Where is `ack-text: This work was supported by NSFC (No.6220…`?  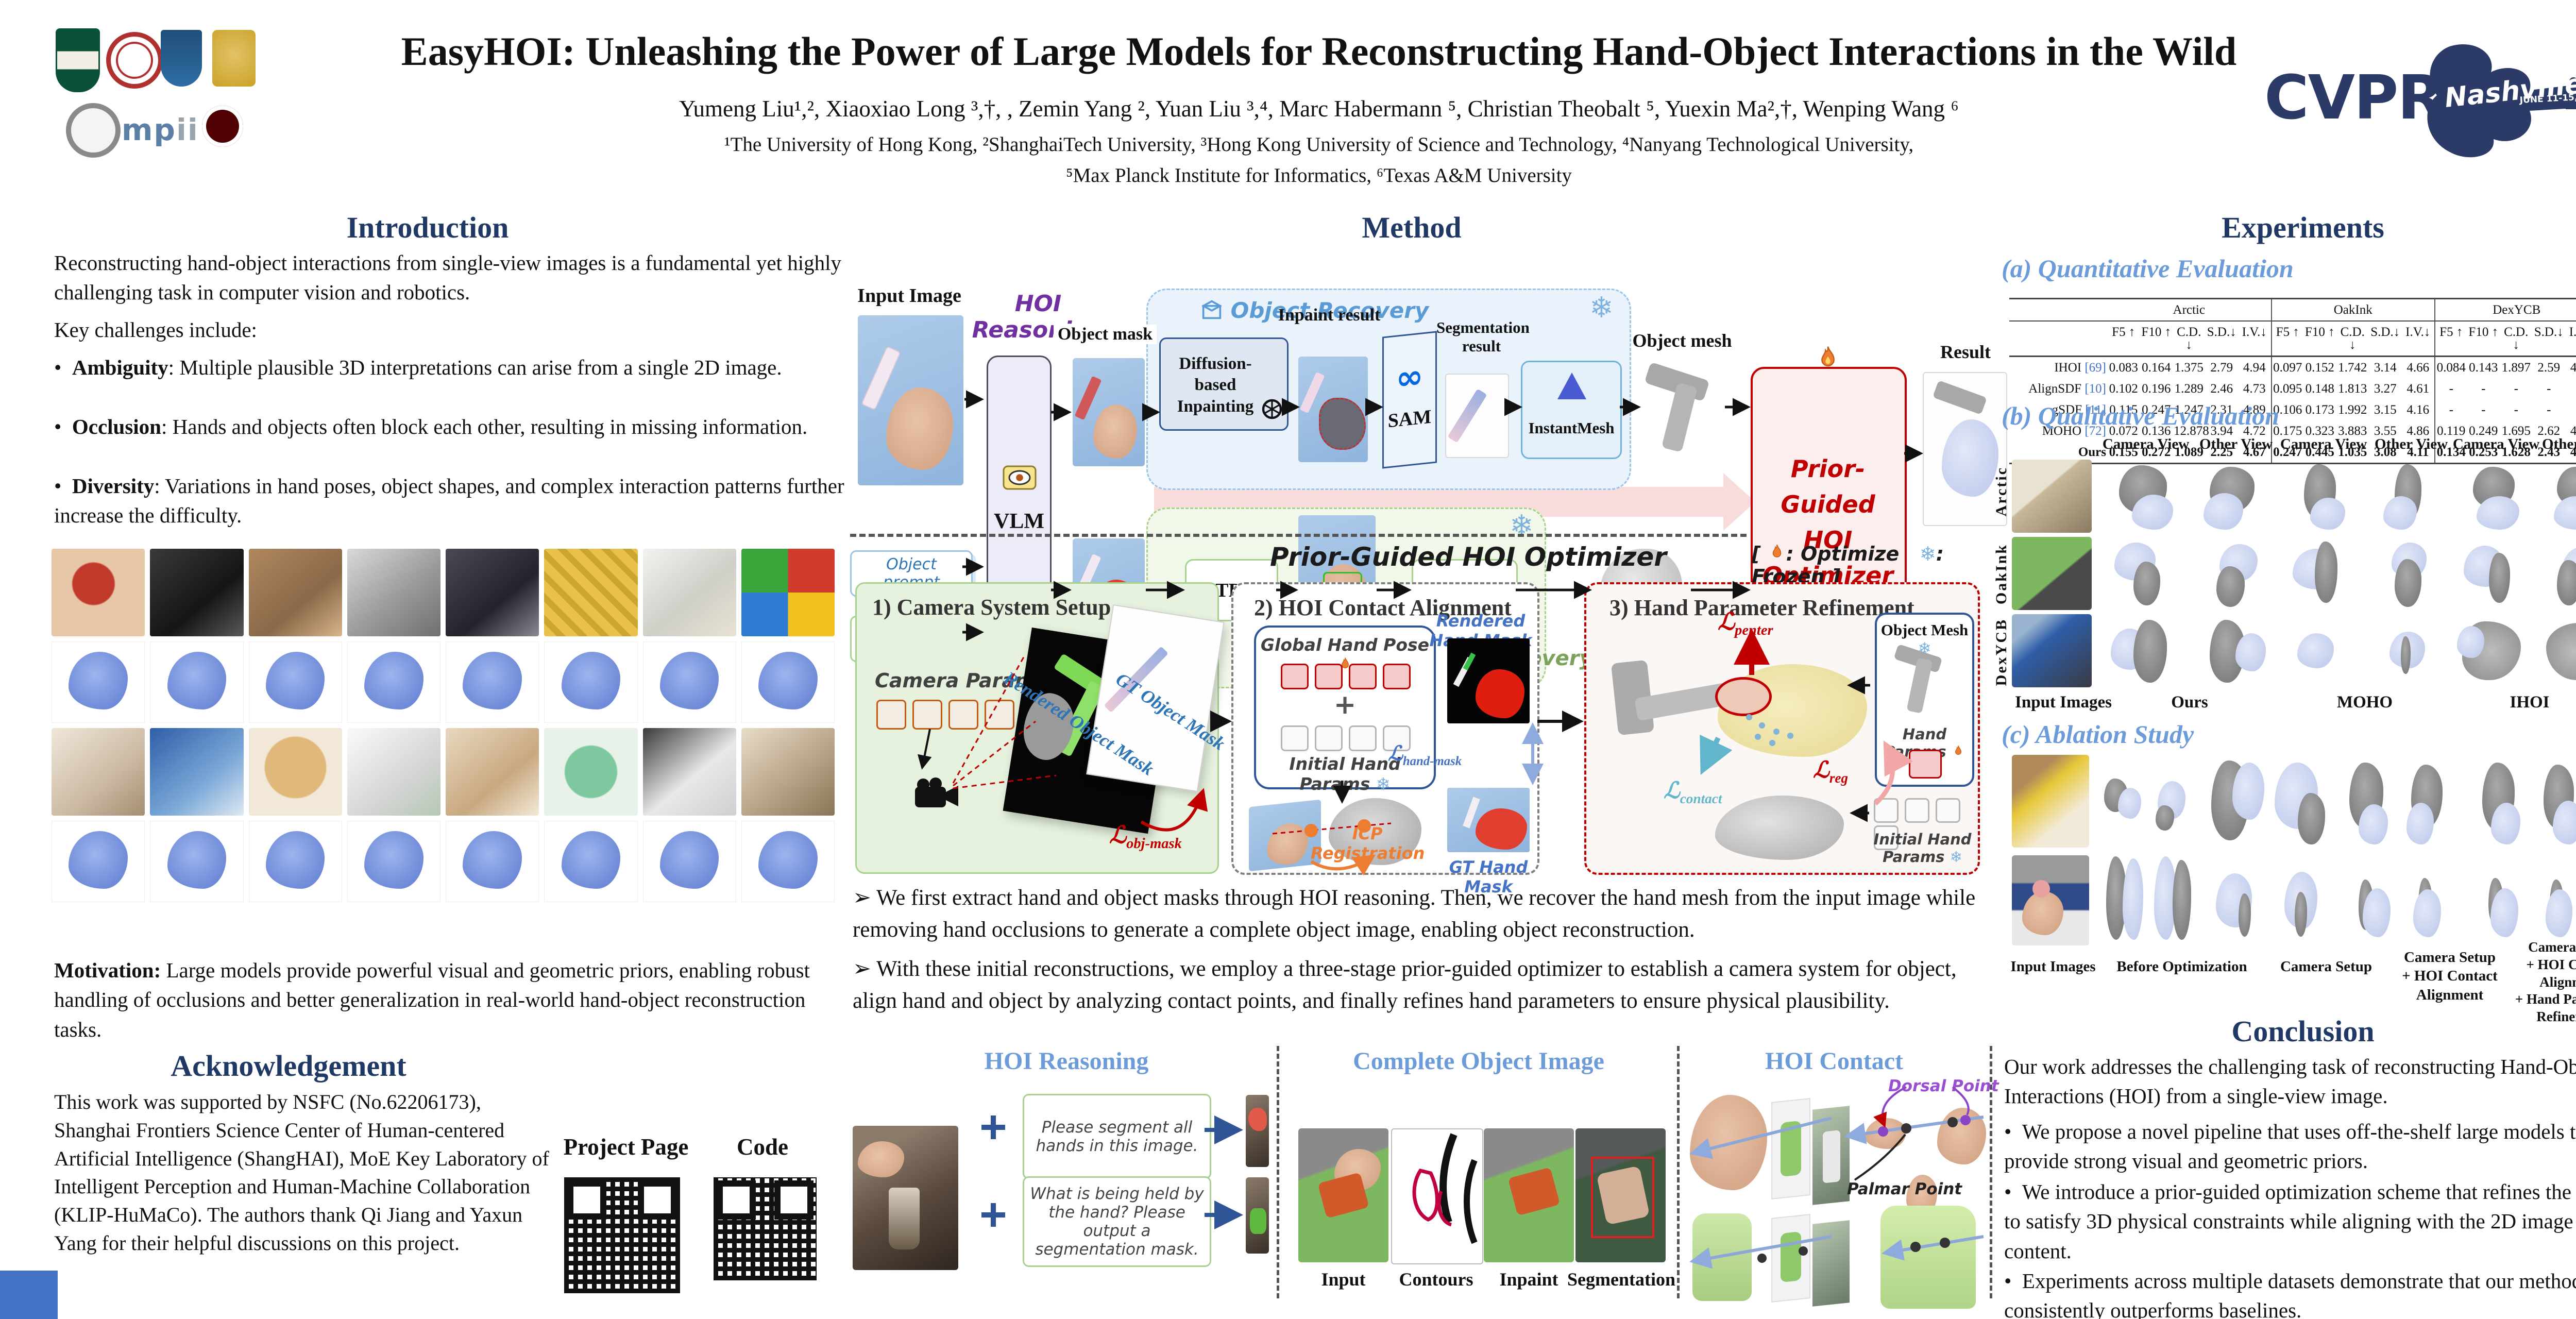
ack-text: This work was supported by NSFC (No.6220… is located at coordinates (301, 1172).